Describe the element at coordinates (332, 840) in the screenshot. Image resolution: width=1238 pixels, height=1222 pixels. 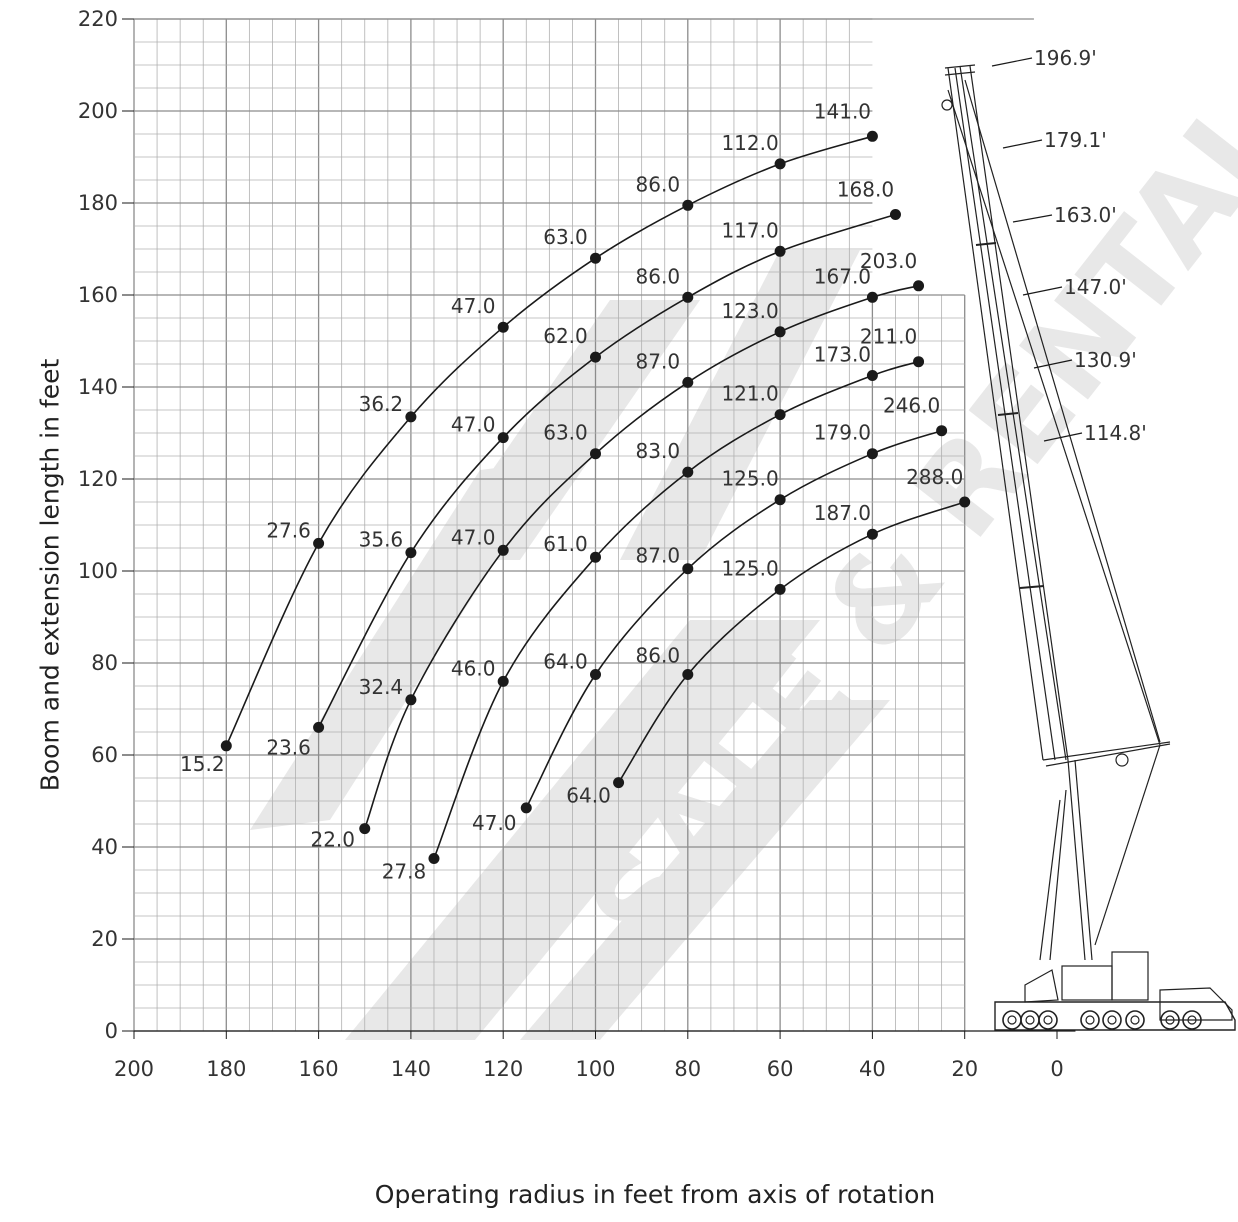
I see `data-label: 22.0` at that location.